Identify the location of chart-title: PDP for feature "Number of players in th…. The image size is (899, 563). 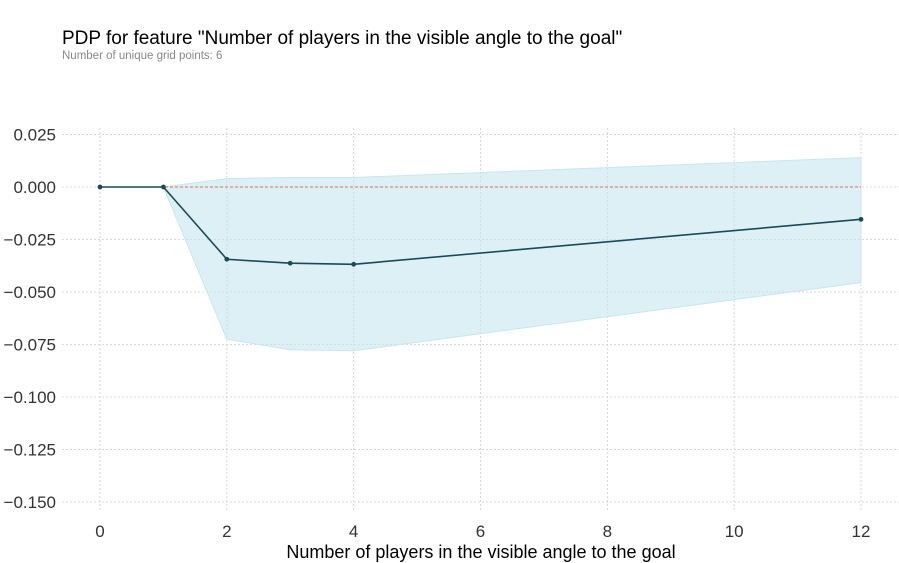
(342, 38).